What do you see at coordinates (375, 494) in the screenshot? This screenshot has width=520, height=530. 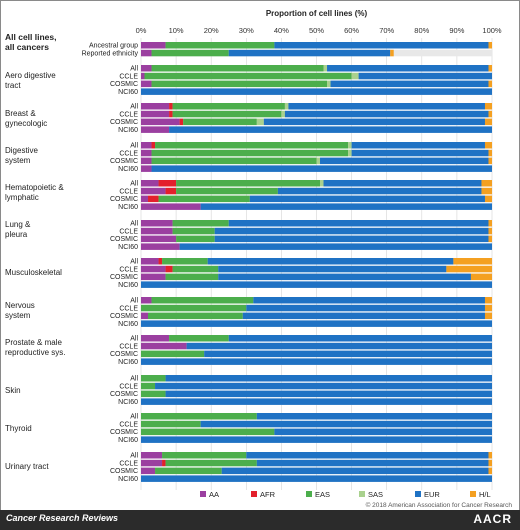 I see `legend-label: SAS` at bounding box center [375, 494].